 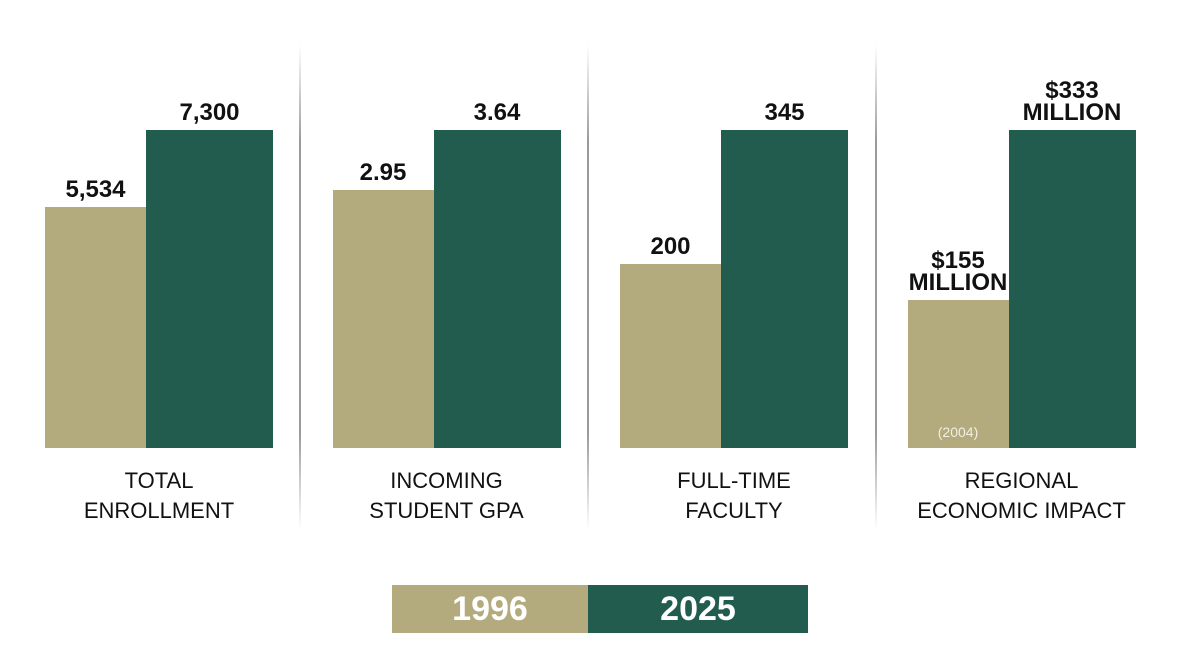 What do you see at coordinates (784, 112) in the screenshot?
I see `value-label: 345` at bounding box center [784, 112].